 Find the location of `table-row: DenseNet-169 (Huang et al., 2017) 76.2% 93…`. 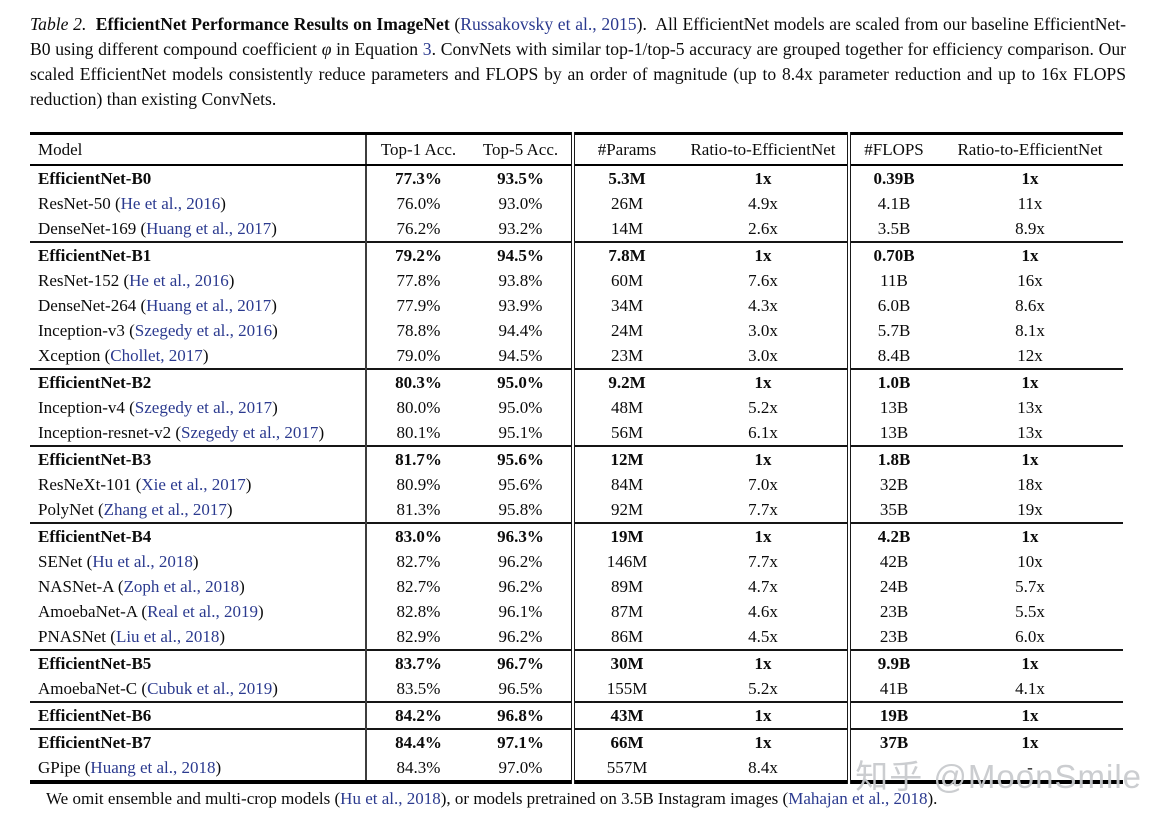

table-row: DenseNet-169 (Huang et al., 2017) 76.2% 93… is located at coordinates (576, 229).